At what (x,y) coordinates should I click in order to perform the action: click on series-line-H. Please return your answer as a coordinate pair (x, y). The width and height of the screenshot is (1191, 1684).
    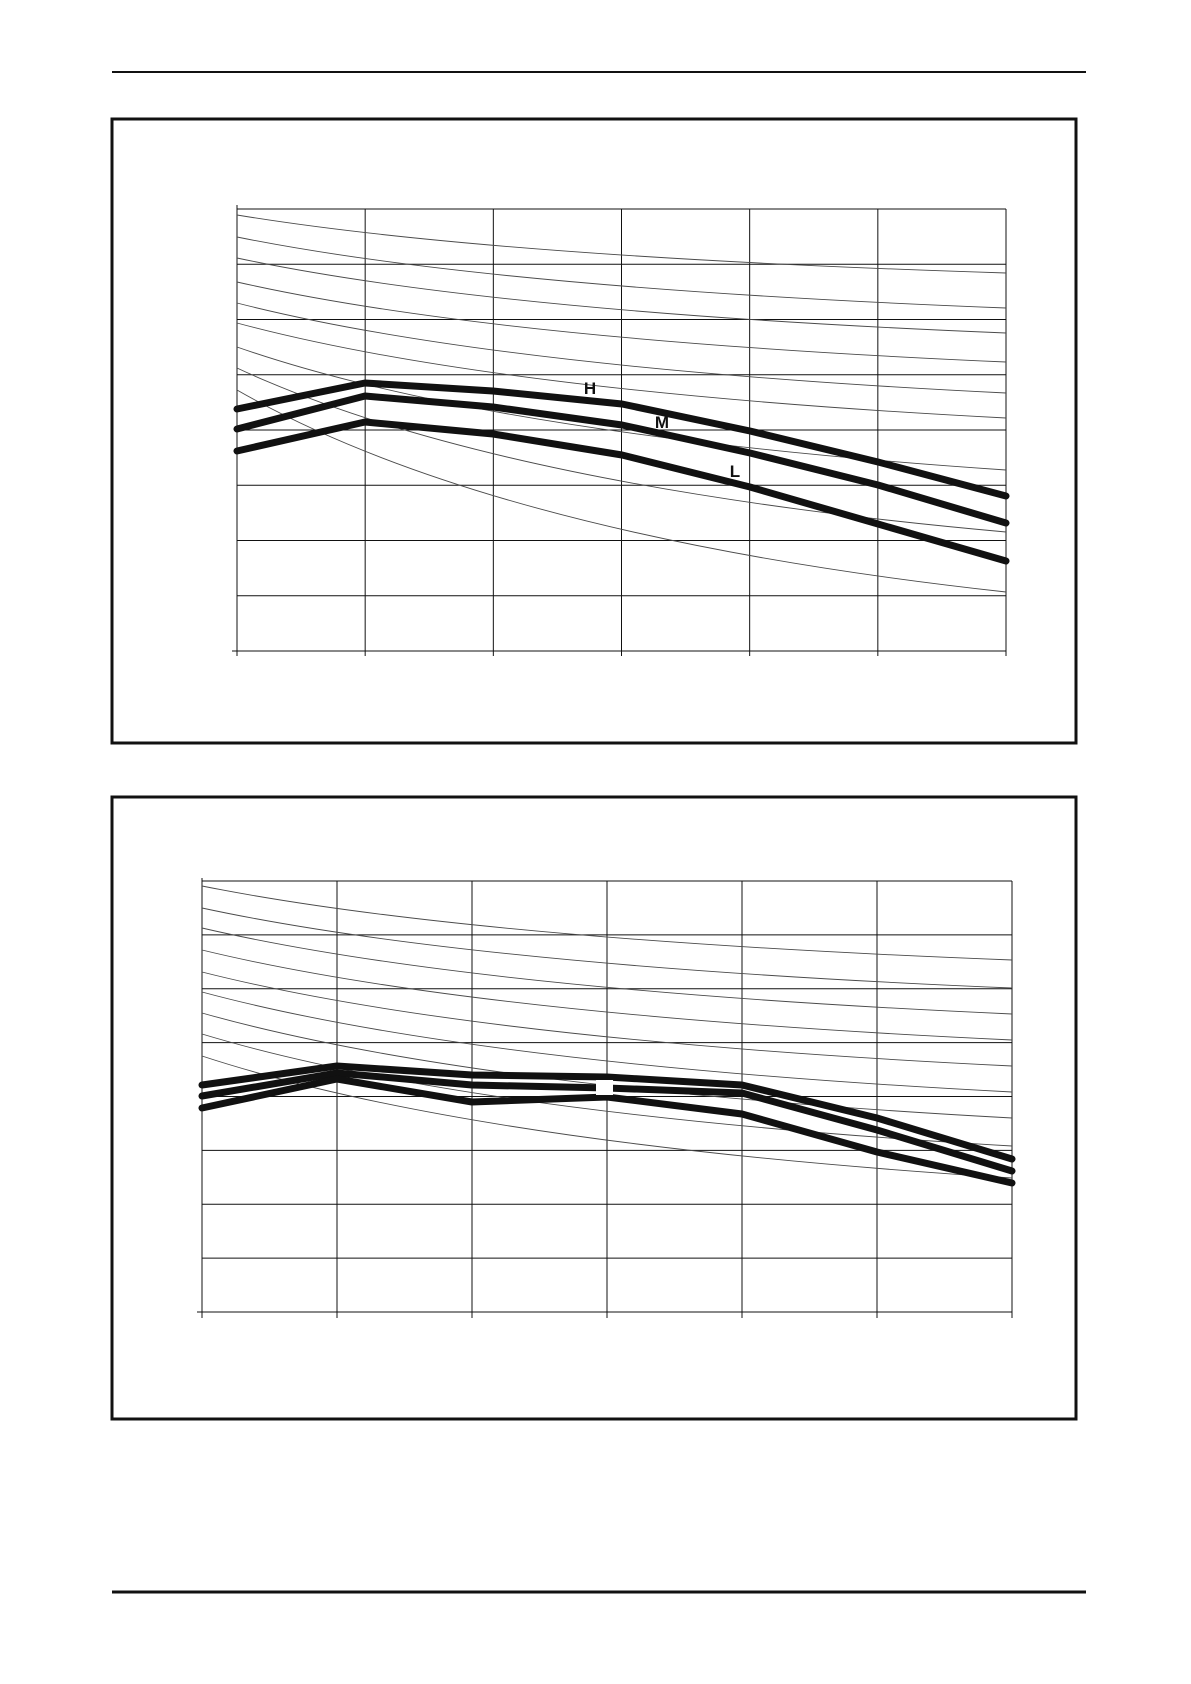
    Looking at the image, I should click on (621, 439).